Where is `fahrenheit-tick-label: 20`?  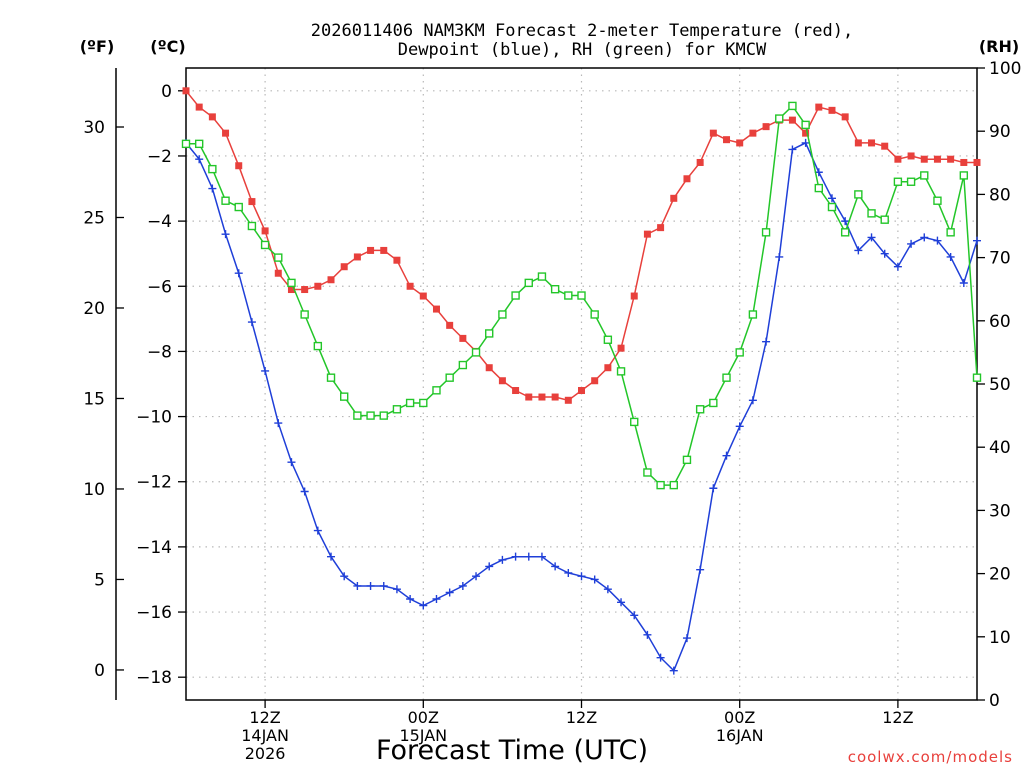 fahrenheit-tick-label: 20 is located at coordinates (94, 309).